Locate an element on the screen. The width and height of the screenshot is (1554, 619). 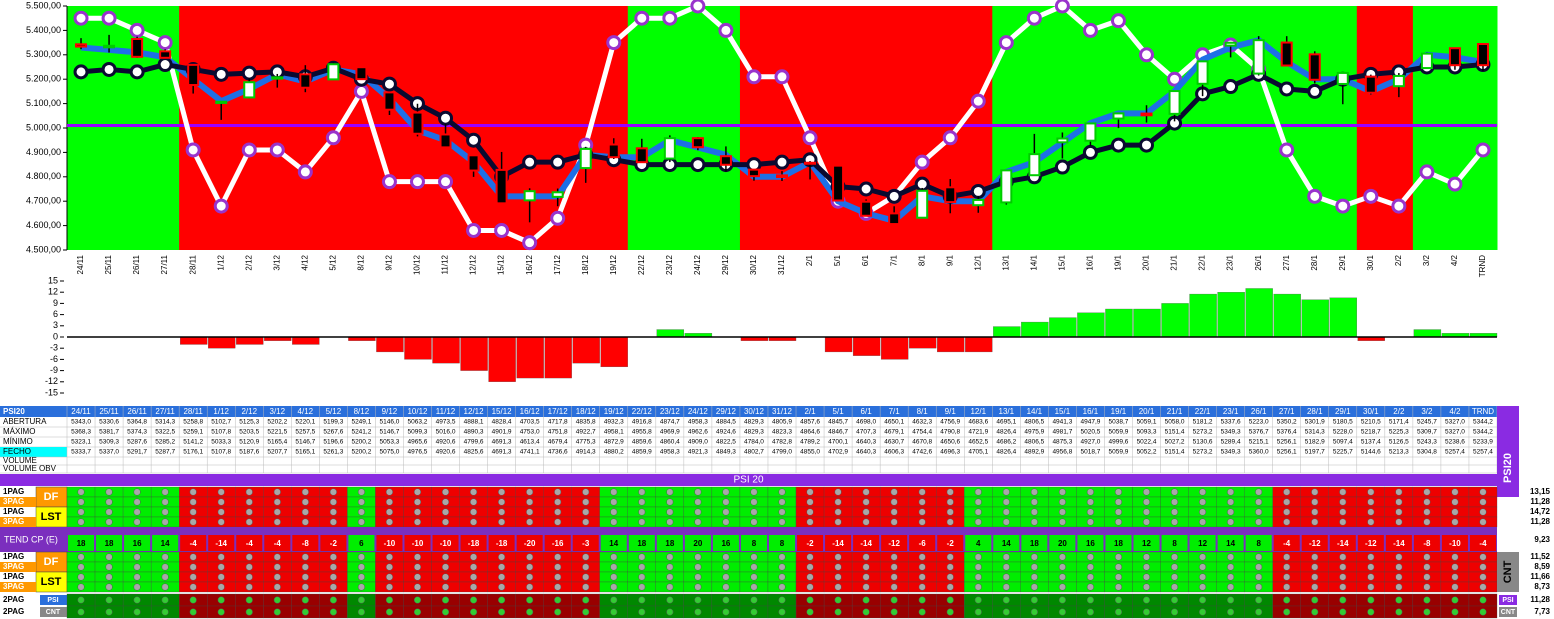
tend-value: -18 is located at coordinates (502, 543).